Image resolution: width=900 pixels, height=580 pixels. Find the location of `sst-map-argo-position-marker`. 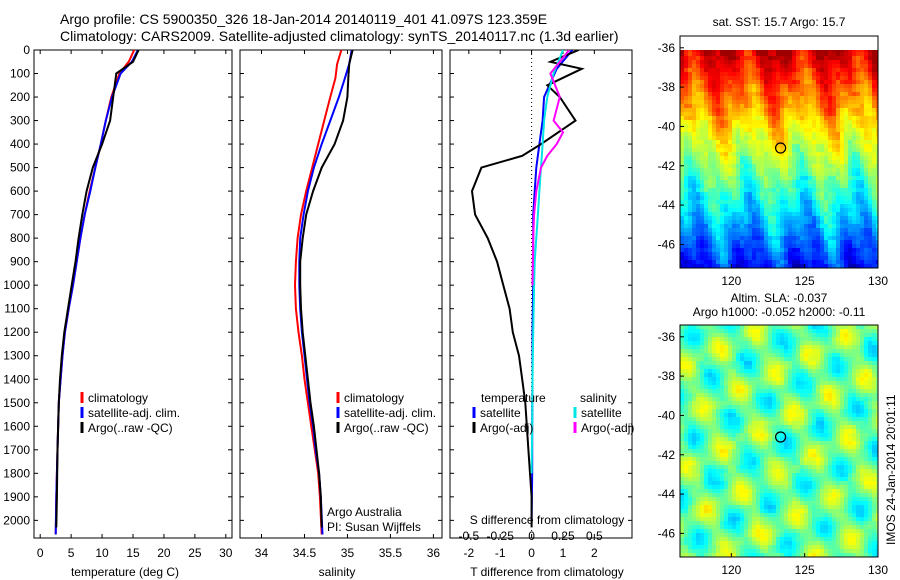

sst-map-argo-position-marker is located at coordinates (780, 148).